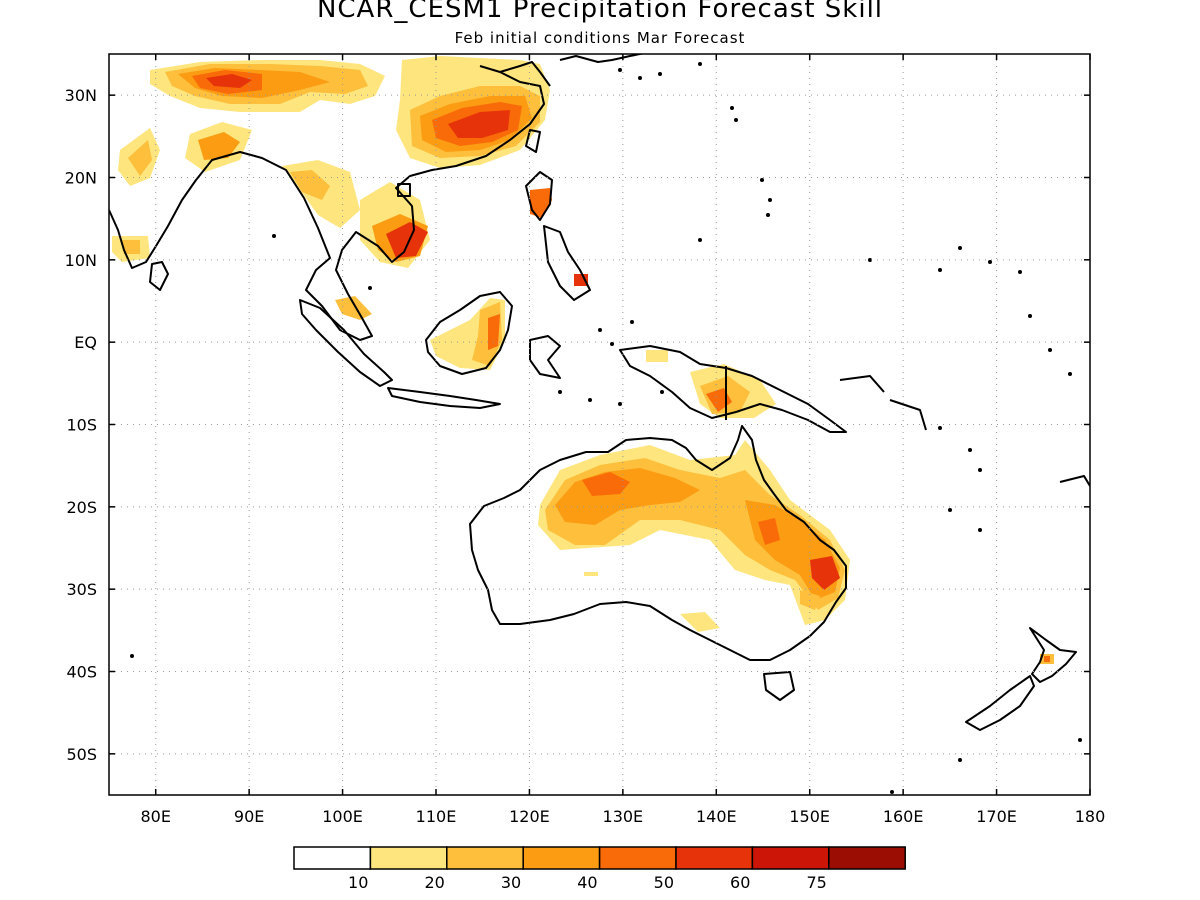 The width and height of the screenshot is (1200, 900). What do you see at coordinates (155, 816) in the screenshot?
I see `lon-label: 80E` at bounding box center [155, 816].